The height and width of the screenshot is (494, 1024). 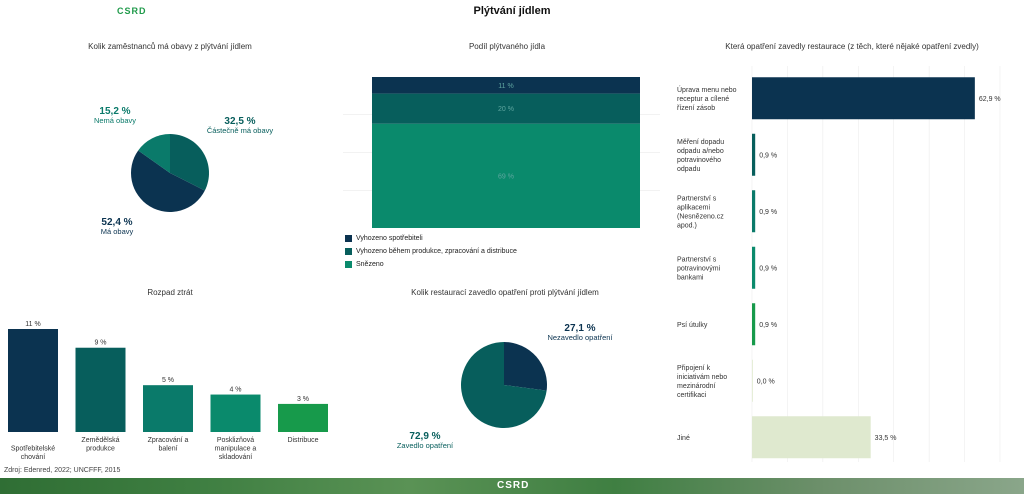 I want to click on pie2-label-yes: 72,9 % Zavedlo opatření, so click(x=425, y=440).